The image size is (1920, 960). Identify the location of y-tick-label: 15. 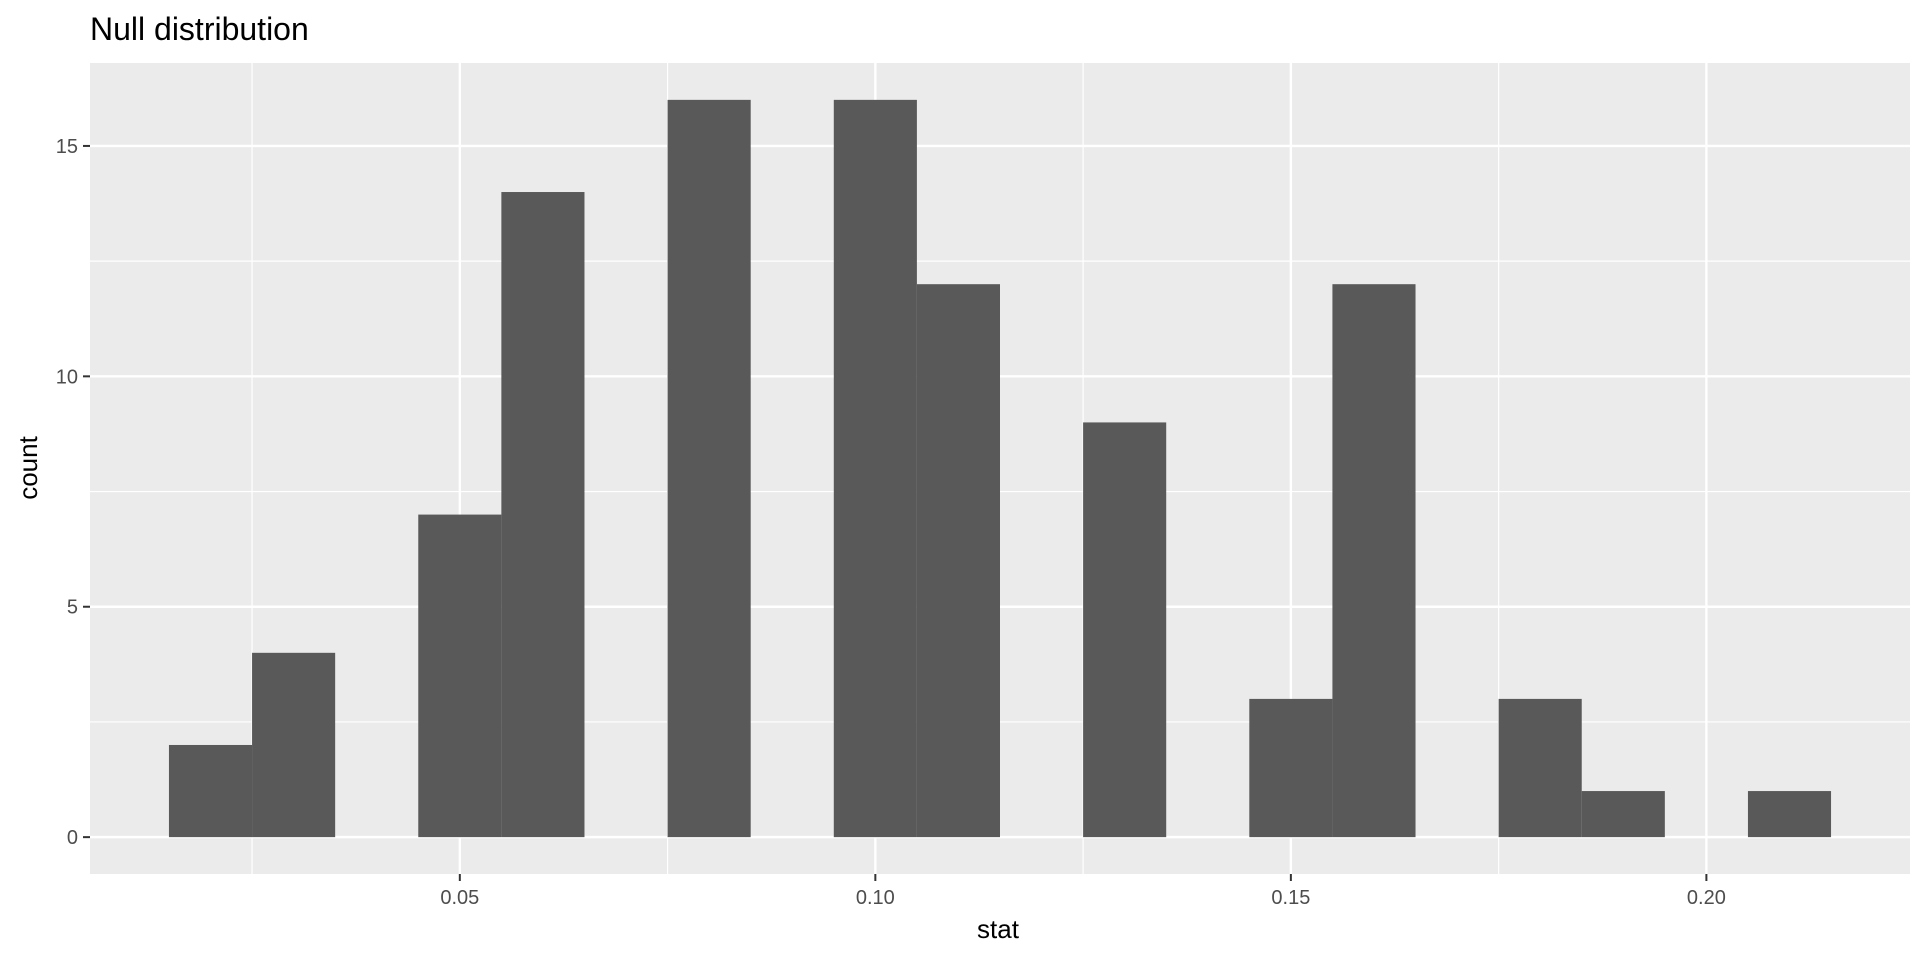
(67, 147).